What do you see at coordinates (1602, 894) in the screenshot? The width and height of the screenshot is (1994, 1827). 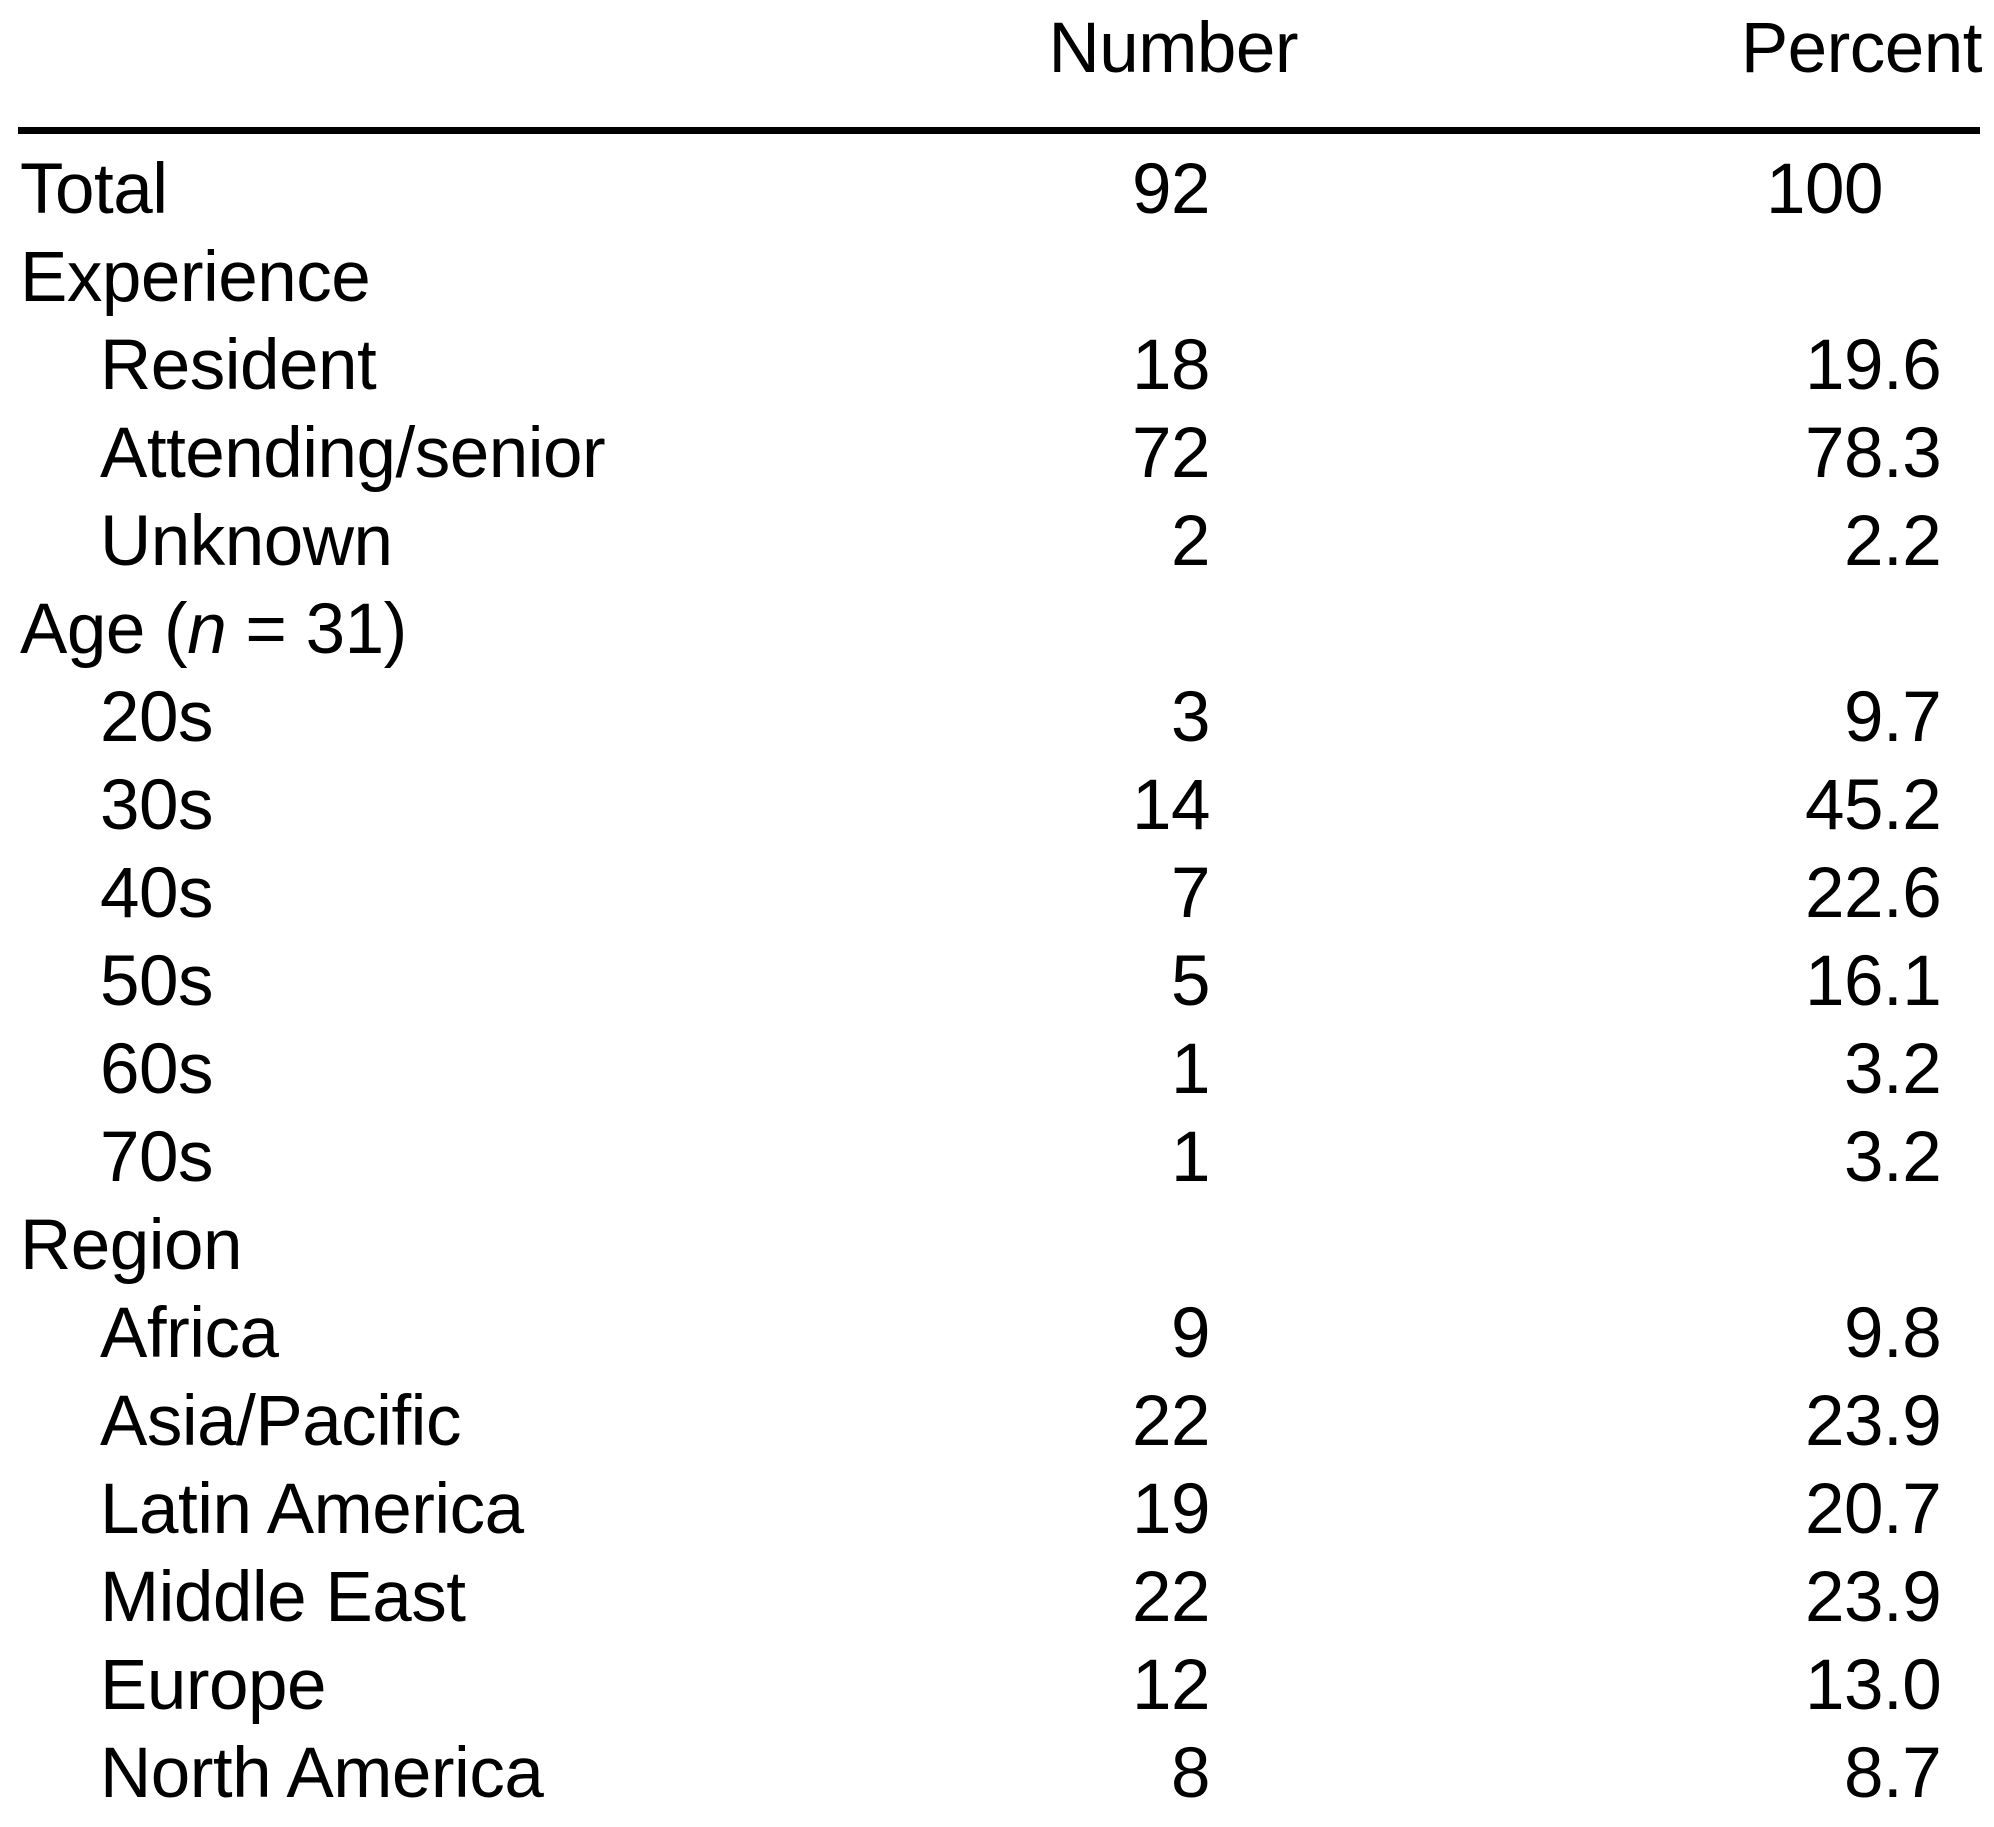 I see `percent-value: 22 .6` at bounding box center [1602, 894].